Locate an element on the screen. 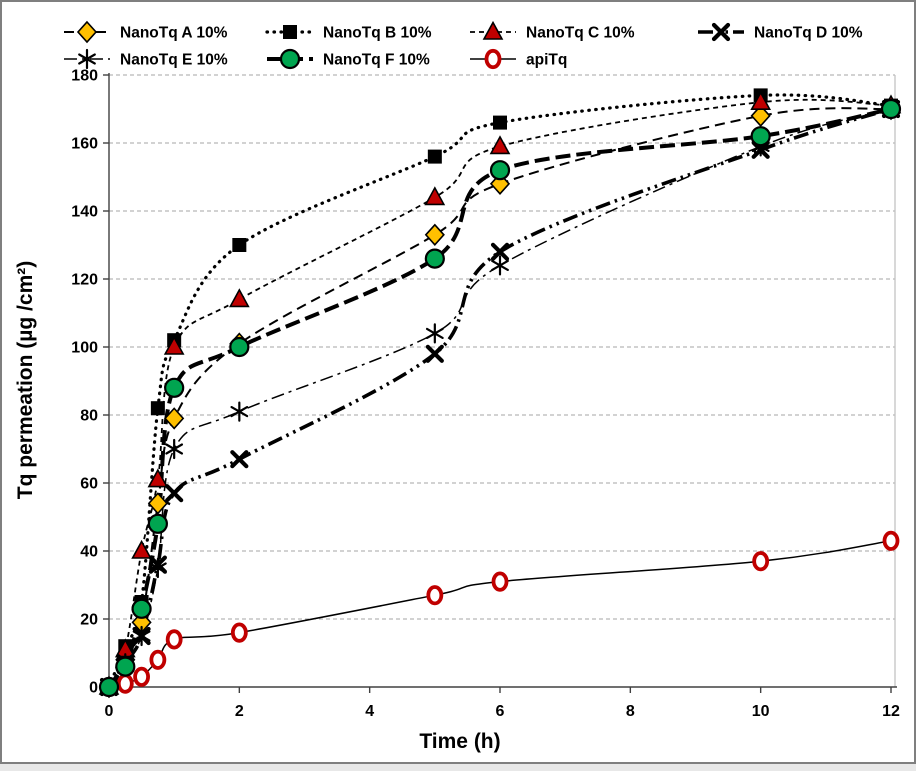 The height and width of the screenshot is (771, 916). x-tick-label-4: 4 is located at coordinates (369, 711).